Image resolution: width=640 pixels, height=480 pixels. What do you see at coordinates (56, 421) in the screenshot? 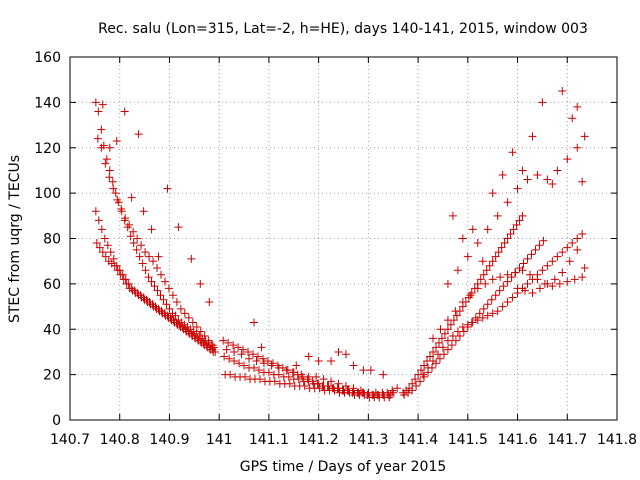
I see `y-tick-label: 0` at bounding box center [56, 421].